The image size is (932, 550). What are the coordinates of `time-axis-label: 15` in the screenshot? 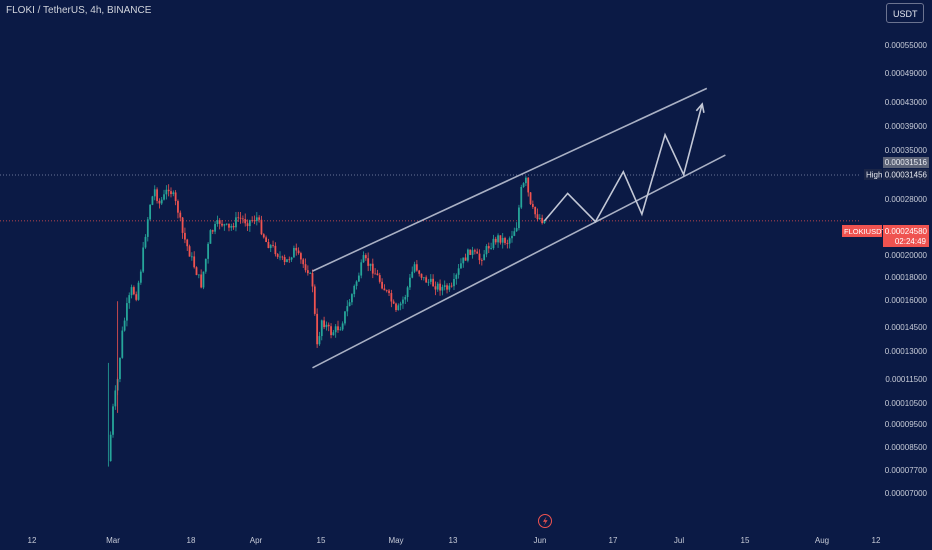 It's located at (321, 540).